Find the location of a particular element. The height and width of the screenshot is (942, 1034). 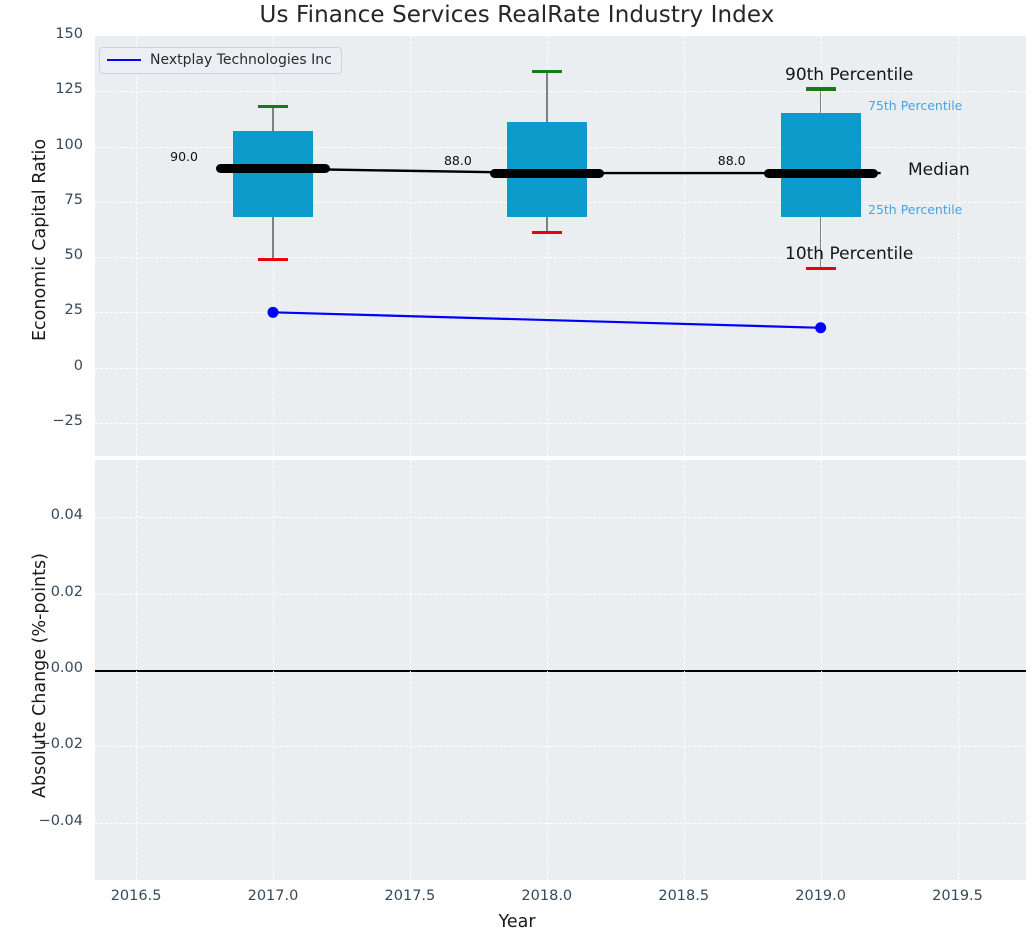

x-tick-label: 2019.5 is located at coordinates (957, 896).